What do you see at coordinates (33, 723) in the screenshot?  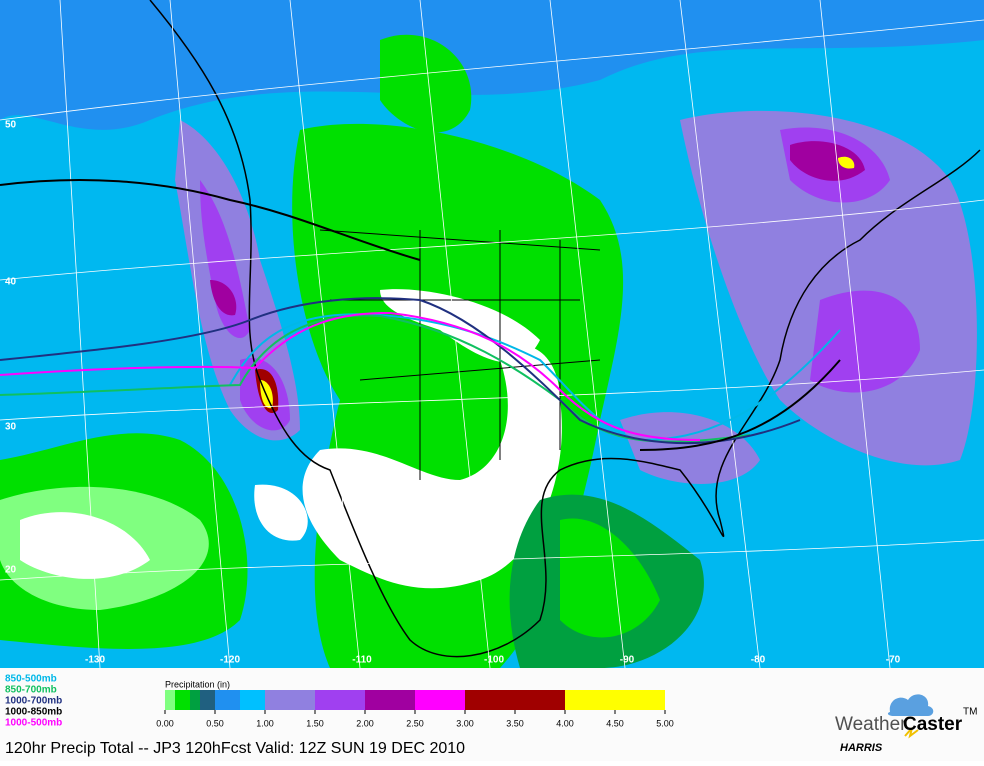 I see `legend-entry: 1000-500mb` at bounding box center [33, 723].